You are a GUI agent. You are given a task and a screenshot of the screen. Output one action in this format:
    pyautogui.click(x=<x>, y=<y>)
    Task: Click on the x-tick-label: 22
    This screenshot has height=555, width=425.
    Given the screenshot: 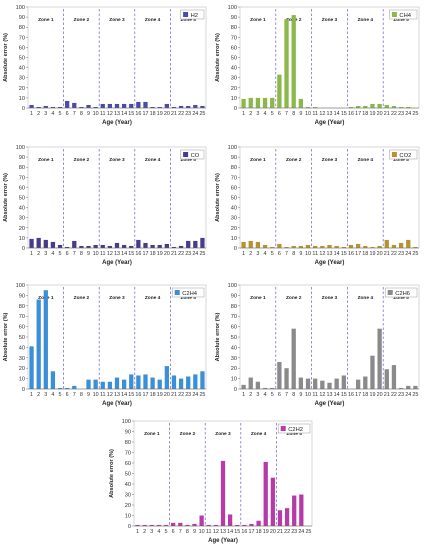 What is the action you would take?
    pyautogui.click(x=394, y=254)
    